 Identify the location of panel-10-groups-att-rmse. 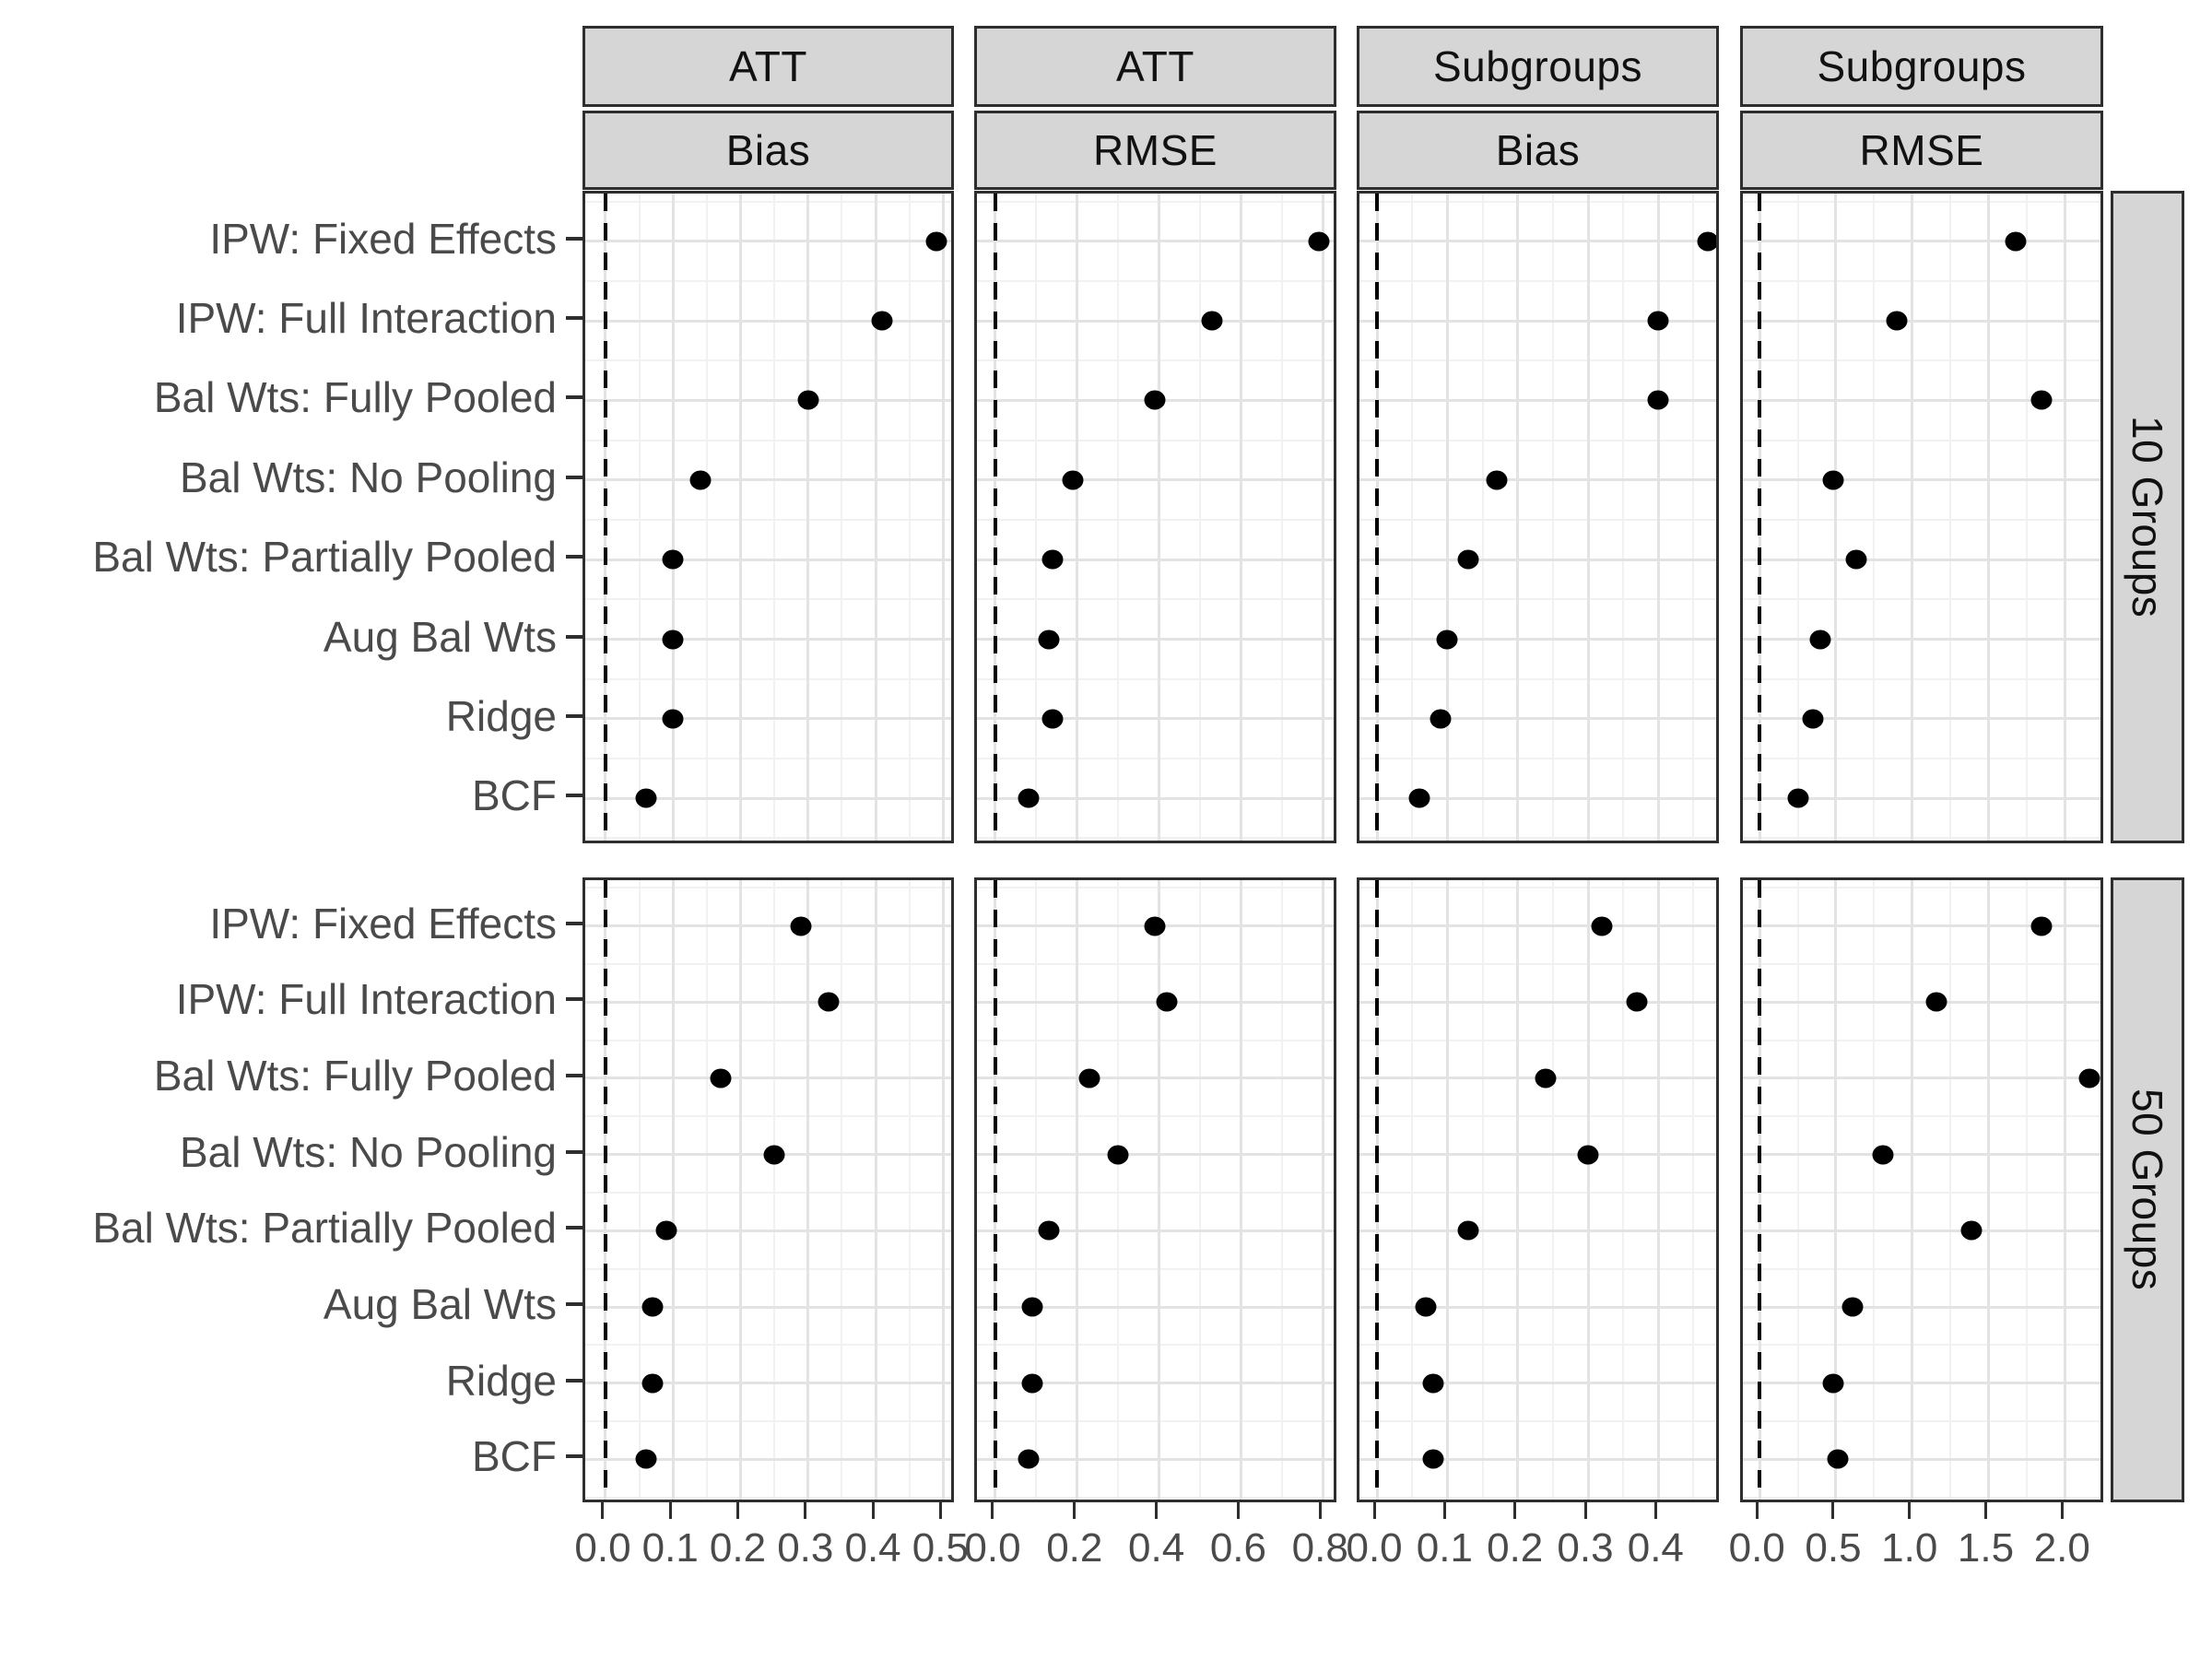
(1155, 517).